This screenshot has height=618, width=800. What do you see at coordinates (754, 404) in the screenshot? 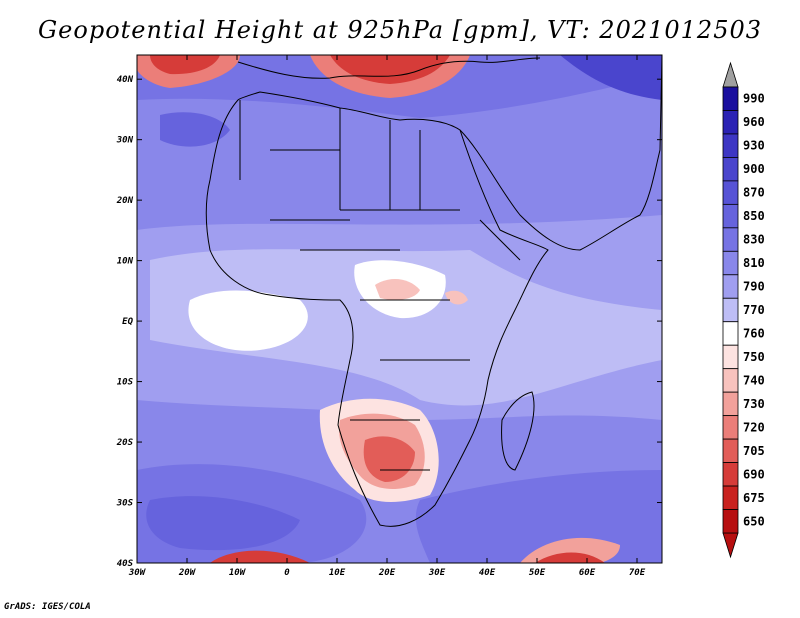
I see `colorbar-label: 730` at bounding box center [754, 404].